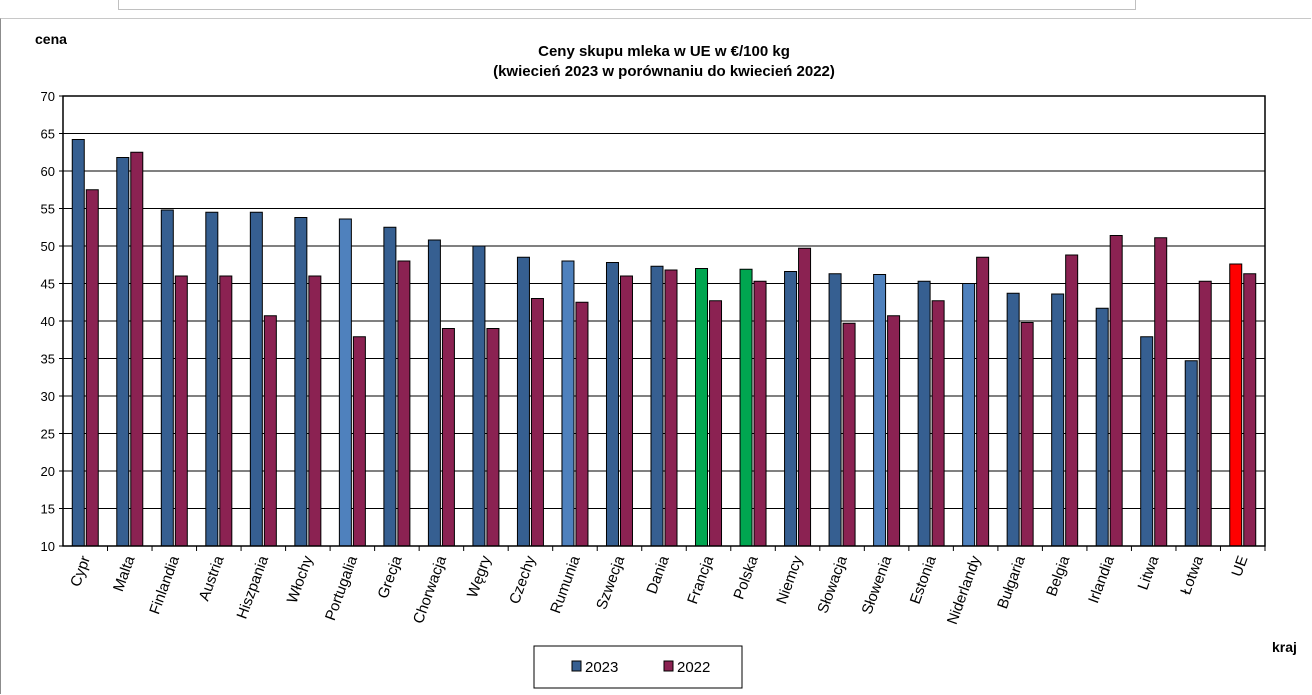  I want to click on y-tick-label: 30, so click(48, 396).